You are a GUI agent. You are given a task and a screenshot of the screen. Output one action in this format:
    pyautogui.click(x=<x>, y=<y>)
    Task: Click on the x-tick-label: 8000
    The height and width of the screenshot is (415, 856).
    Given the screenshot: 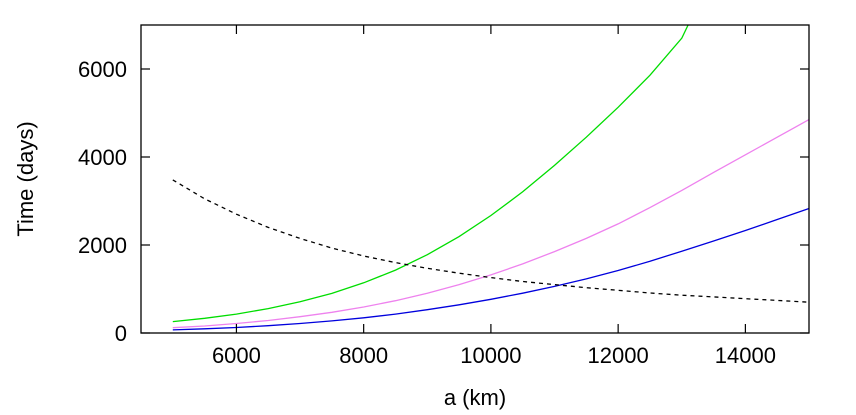 What is the action you would take?
    pyautogui.click(x=363, y=355)
    